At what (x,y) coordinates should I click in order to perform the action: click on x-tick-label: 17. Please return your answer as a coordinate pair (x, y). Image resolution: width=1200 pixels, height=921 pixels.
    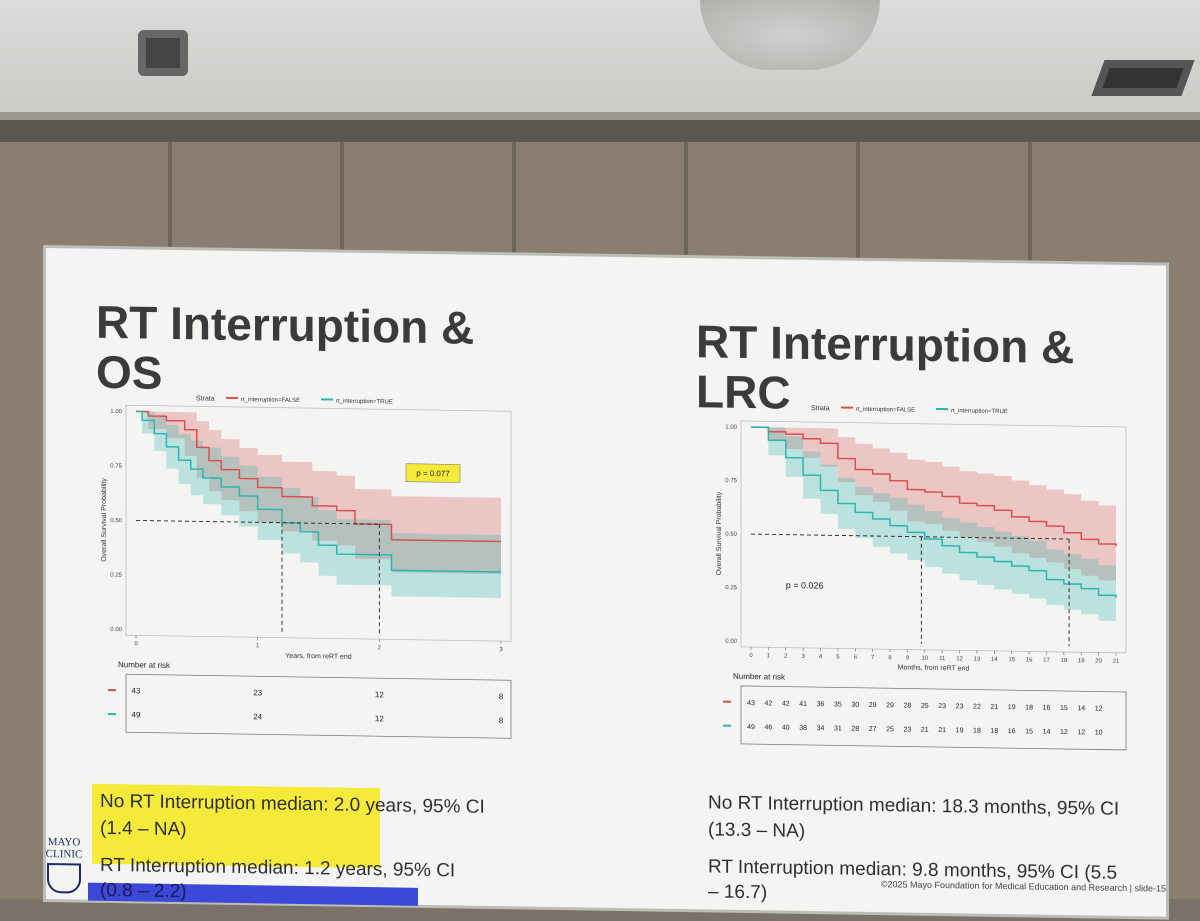
    Looking at the image, I should click on (1046, 661).